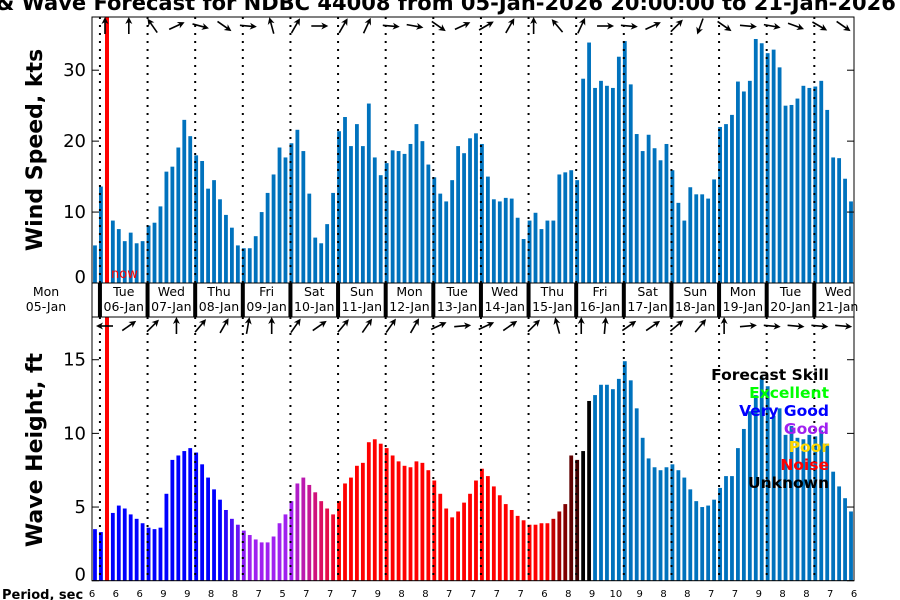  I want to click on day-of-week-label: Tue, so click(456, 291).